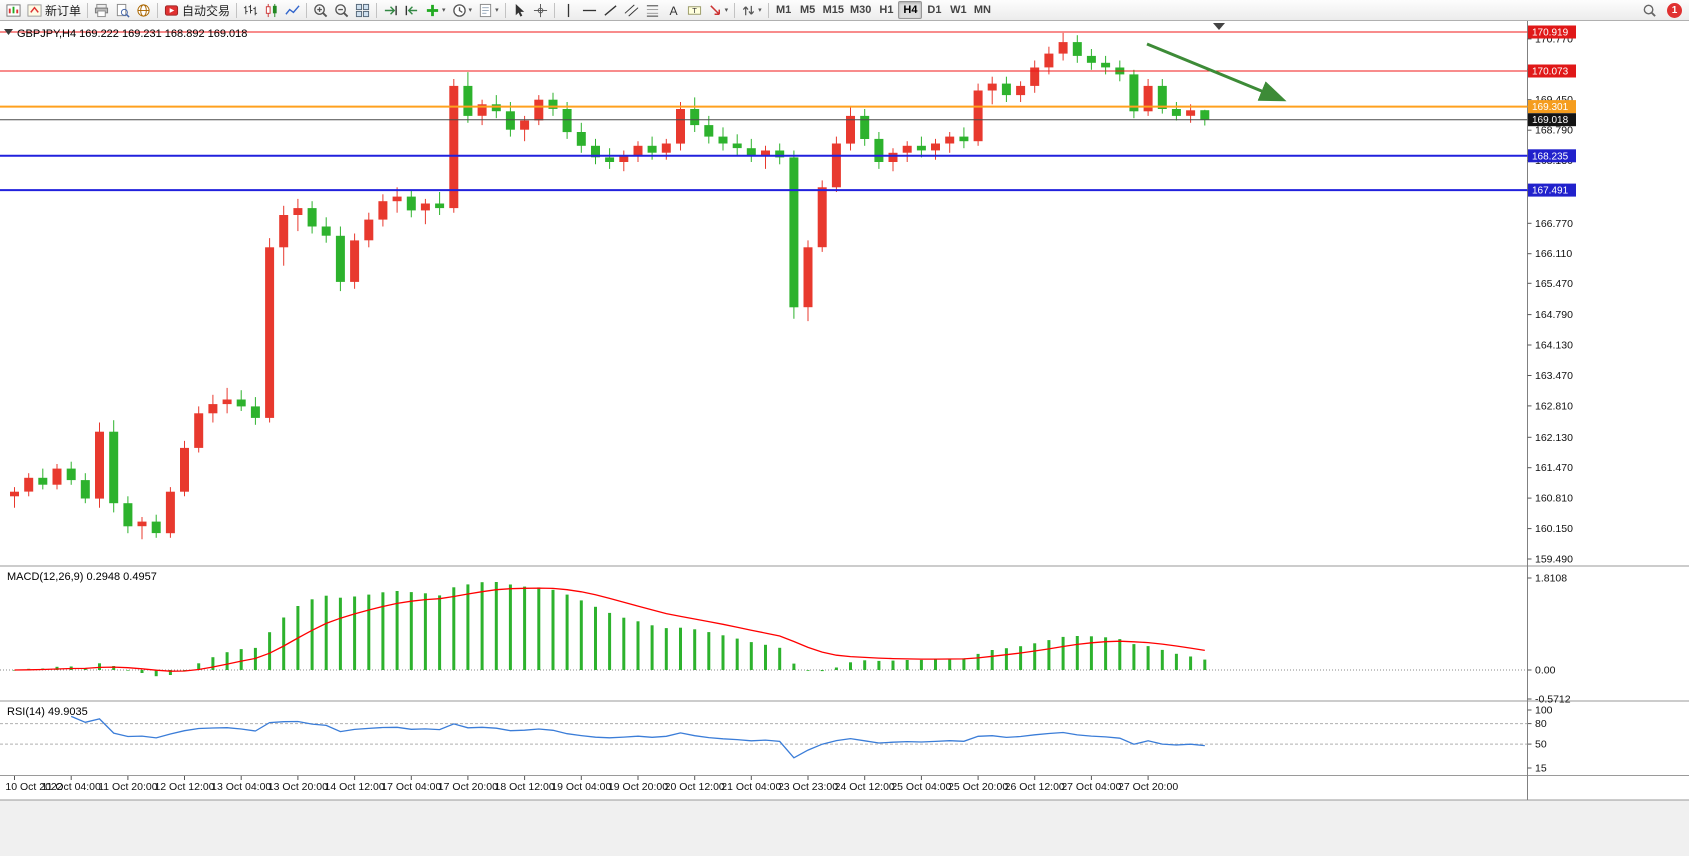 The image size is (1689, 856). I want to click on time-axis-label: 12 Oct 12:00, so click(184, 787).